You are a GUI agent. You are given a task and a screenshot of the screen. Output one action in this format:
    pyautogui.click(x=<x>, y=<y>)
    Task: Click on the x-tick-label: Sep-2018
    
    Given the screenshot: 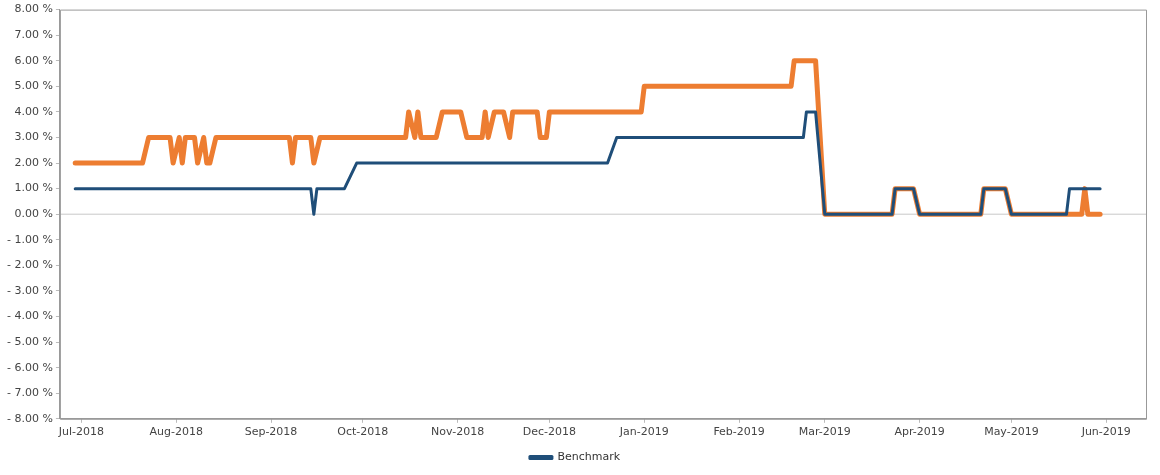 What is the action you would take?
    pyautogui.click(x=271, y=432)
    